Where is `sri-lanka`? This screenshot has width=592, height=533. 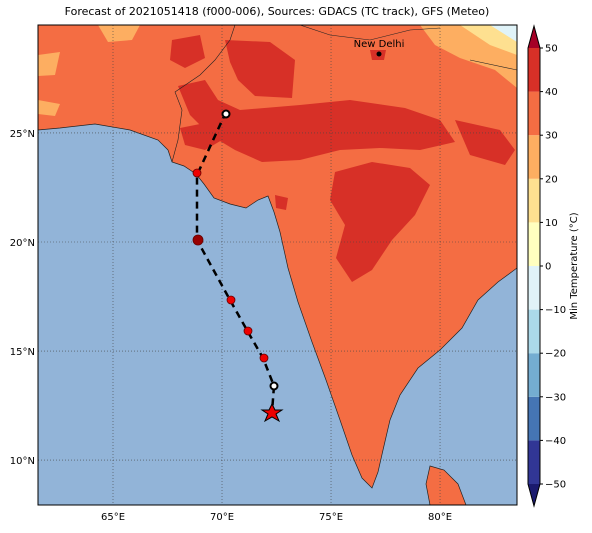 sri-lanka is located at coordinates (446, 485).